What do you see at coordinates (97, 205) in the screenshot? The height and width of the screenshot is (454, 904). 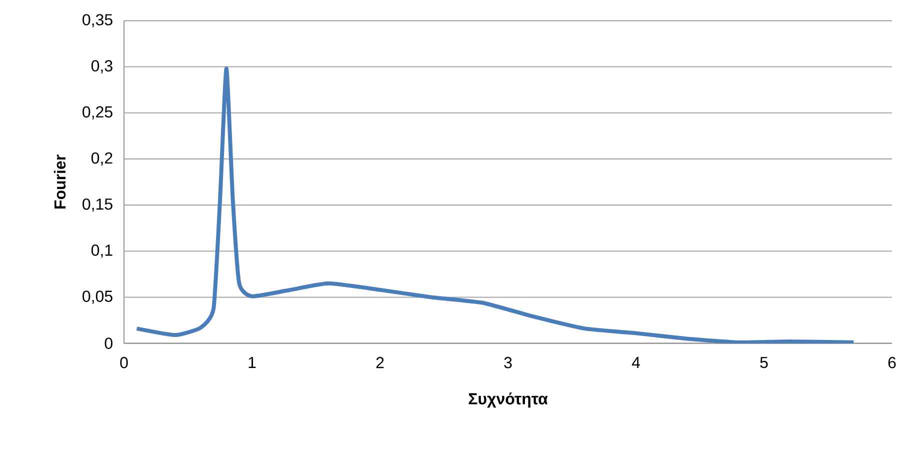 I see `y-tick-label: 0,15` at bounding box center [97, 205].